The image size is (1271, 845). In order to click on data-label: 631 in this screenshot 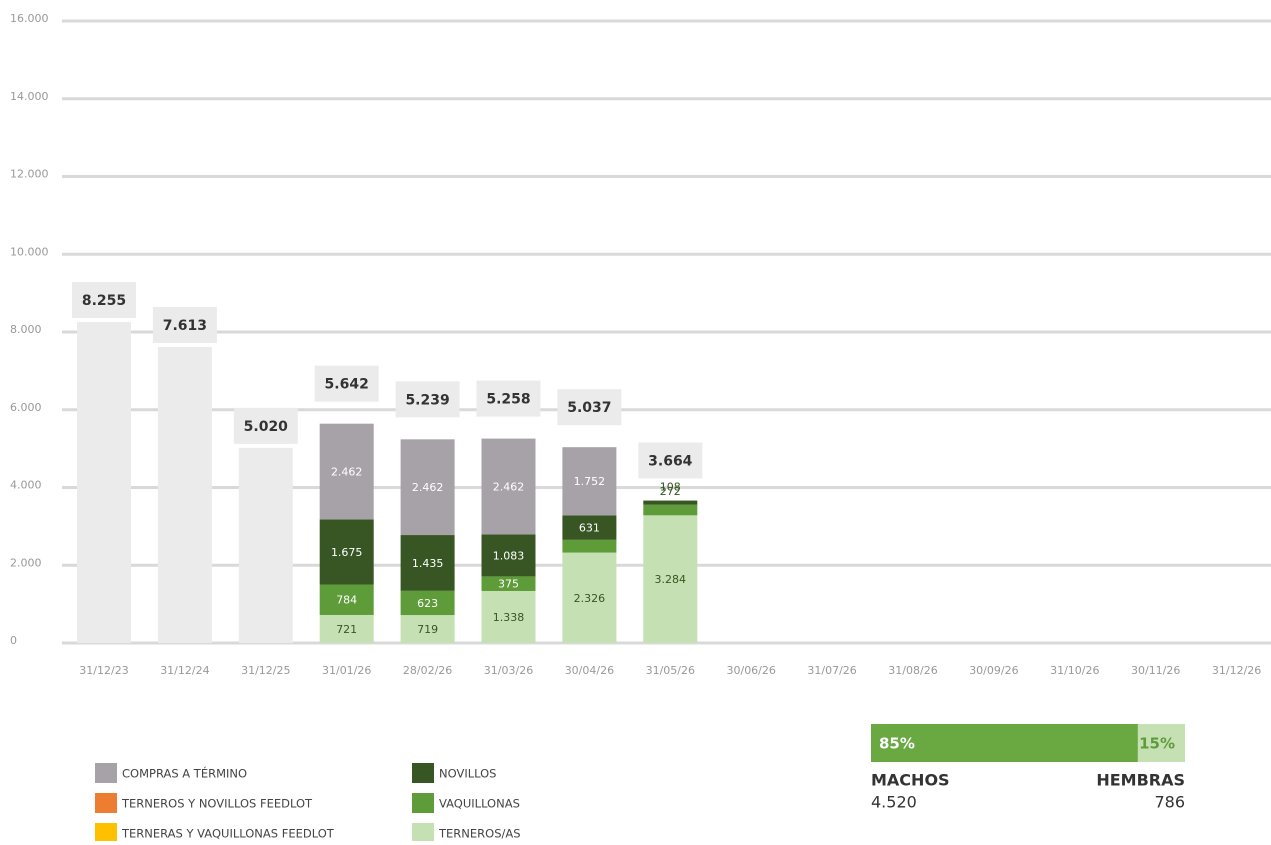, I will do `click(589, 528)`.